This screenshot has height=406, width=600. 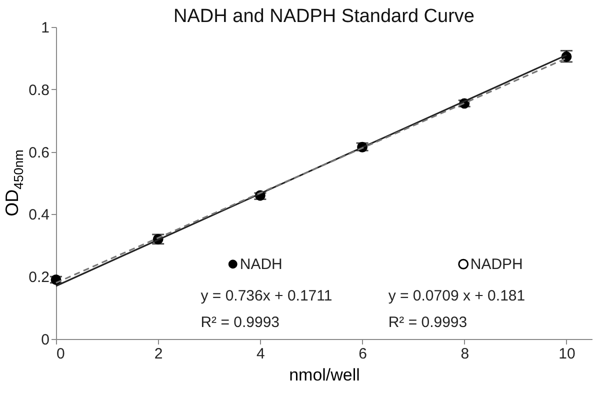 I want to click on annotation: y = 0.0709 x + 0.181, so click(x=457, y=295).